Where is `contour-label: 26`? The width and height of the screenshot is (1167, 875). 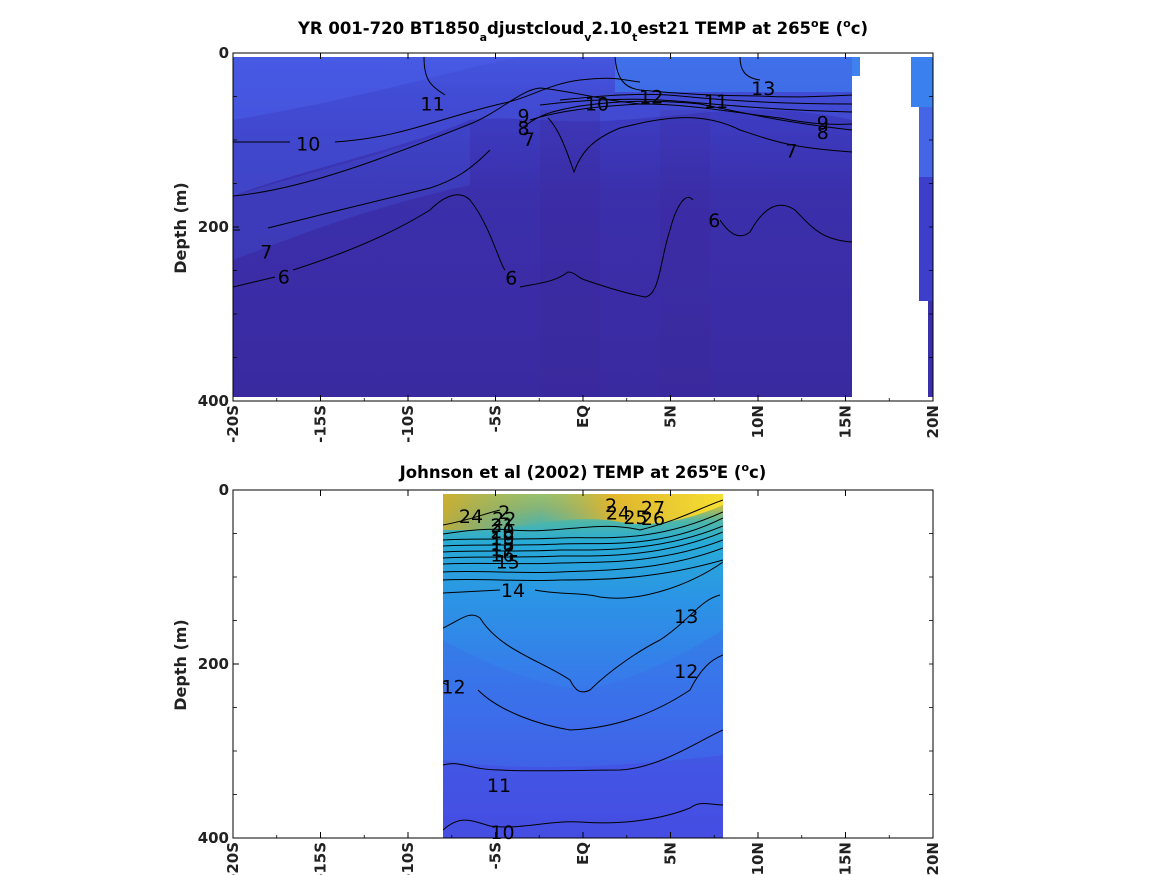 contour-label: 26 is located at coordinates (653, 519).